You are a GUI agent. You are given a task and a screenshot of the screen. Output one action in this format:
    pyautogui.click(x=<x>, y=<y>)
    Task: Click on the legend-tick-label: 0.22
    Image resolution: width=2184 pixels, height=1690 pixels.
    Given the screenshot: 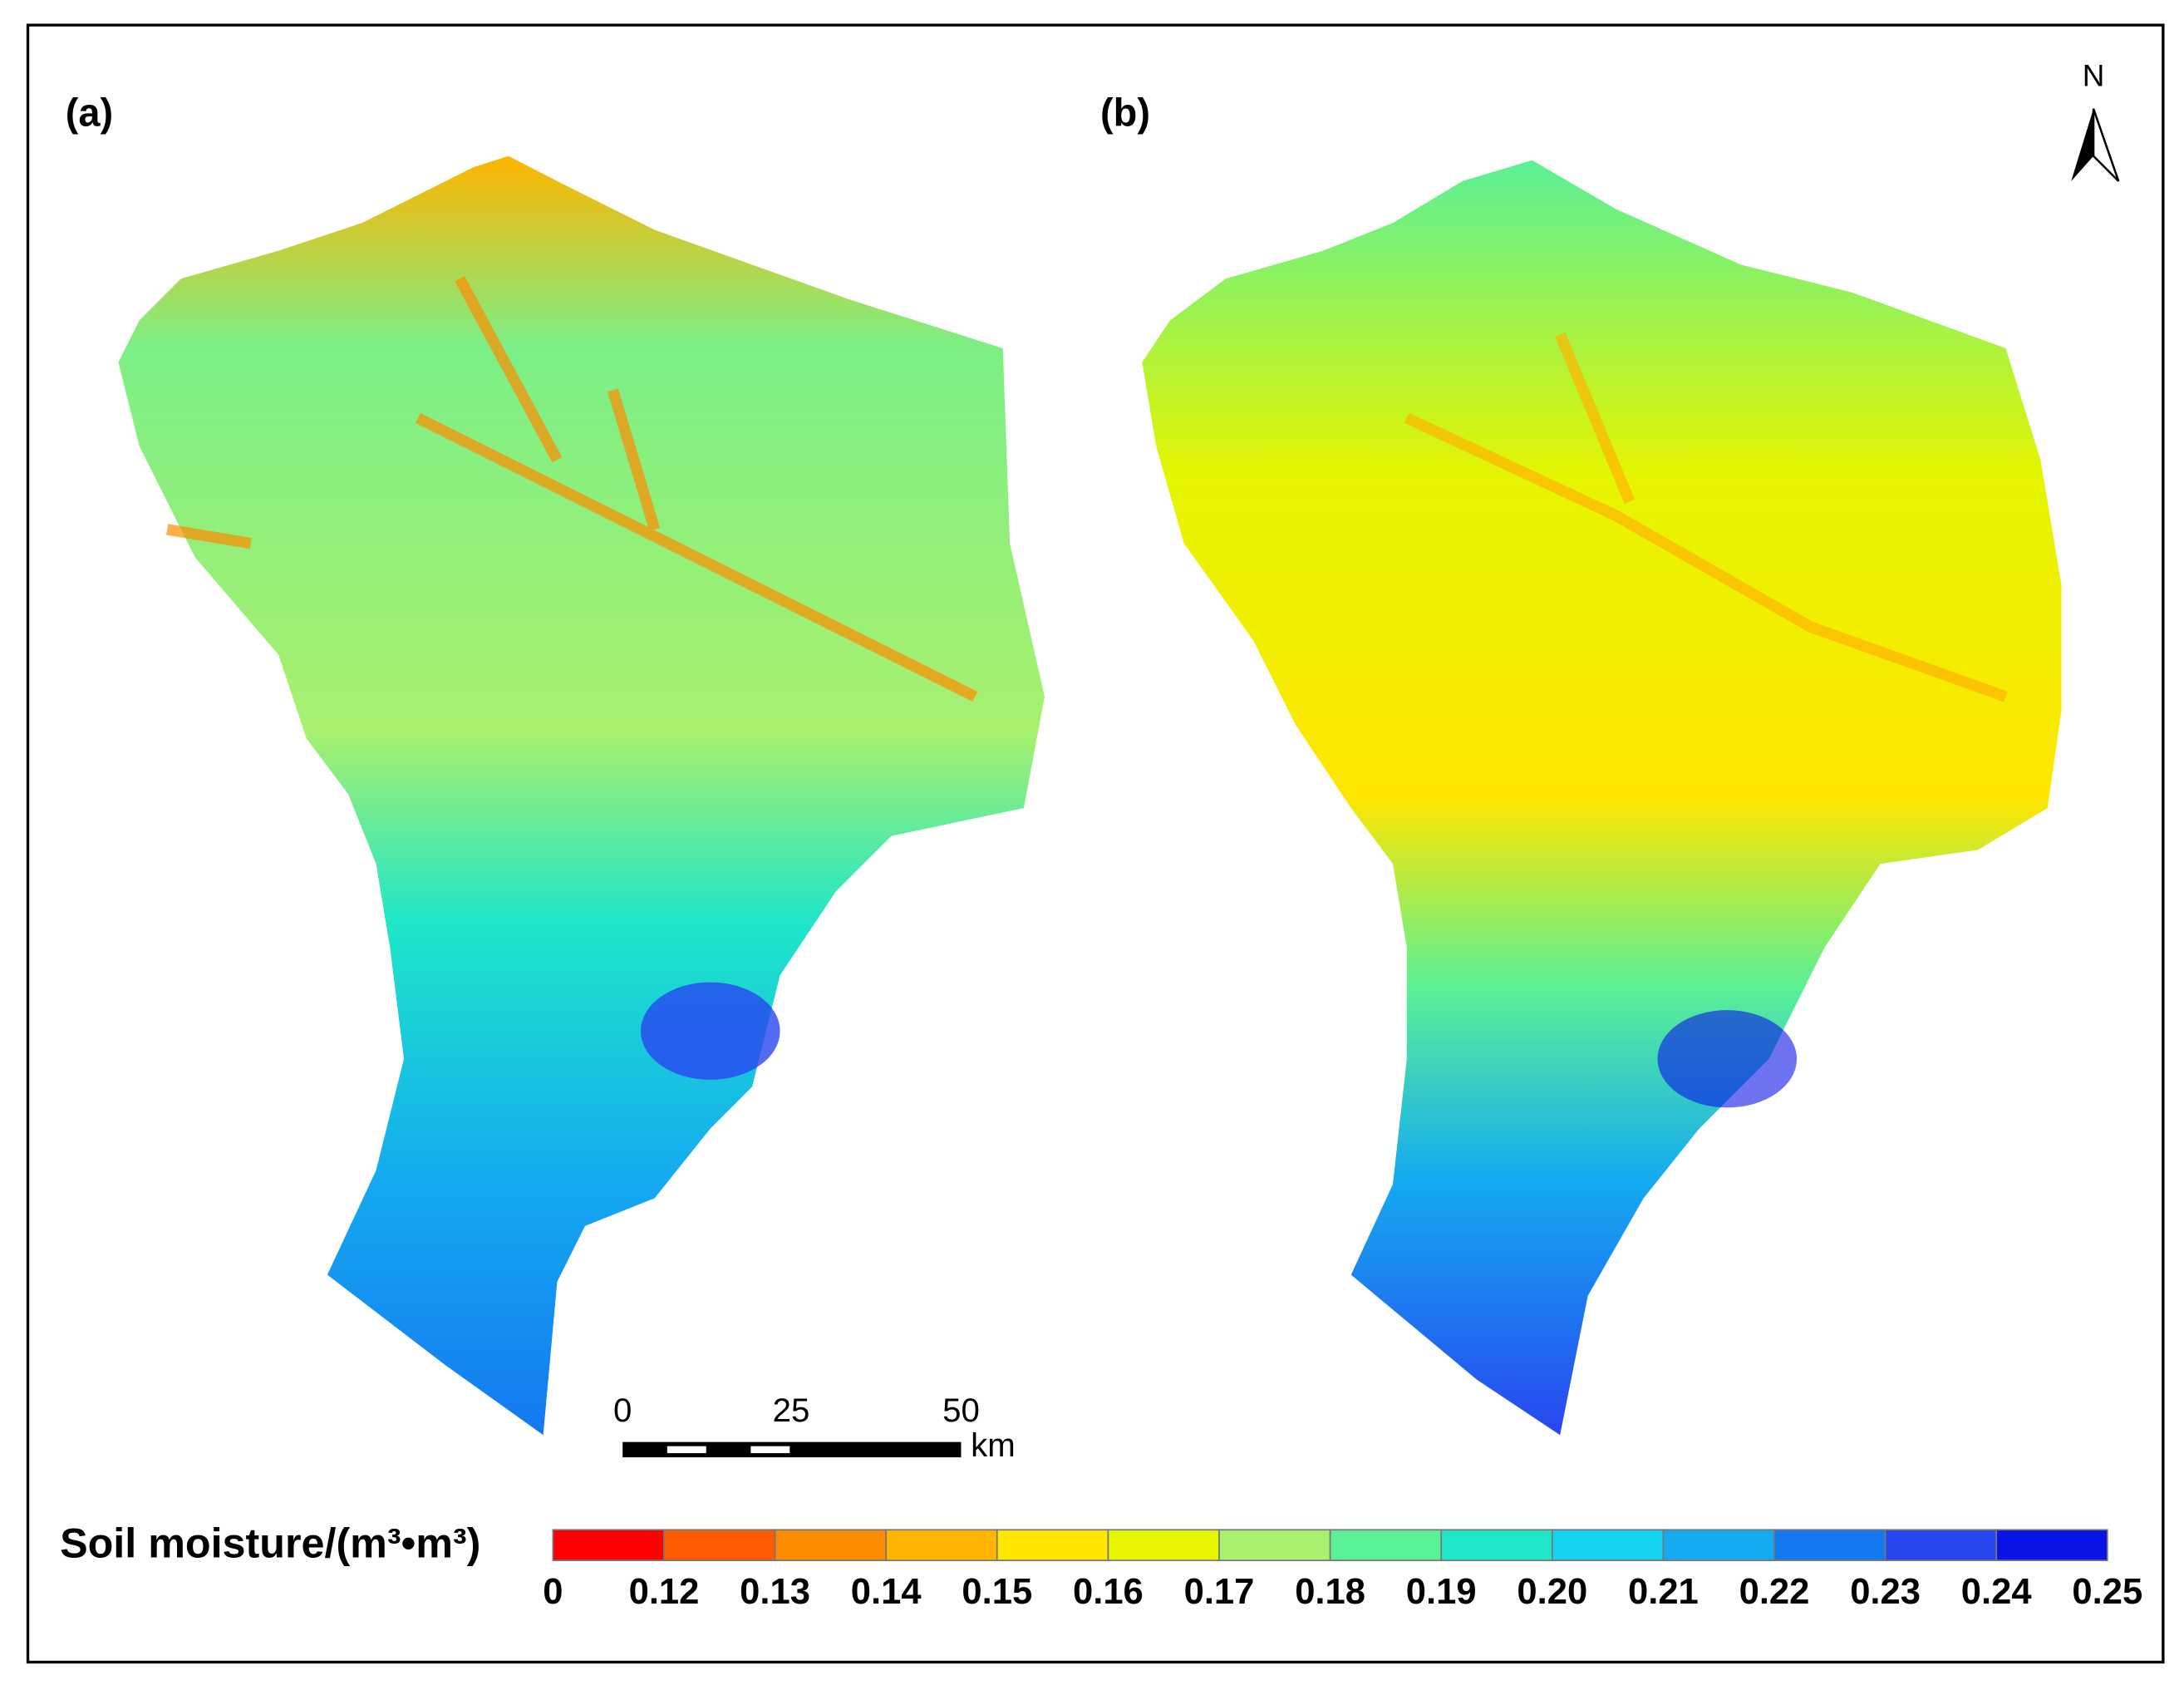 What is the action you would take?
    pyautogui.click(x=1774, y=1592)
    